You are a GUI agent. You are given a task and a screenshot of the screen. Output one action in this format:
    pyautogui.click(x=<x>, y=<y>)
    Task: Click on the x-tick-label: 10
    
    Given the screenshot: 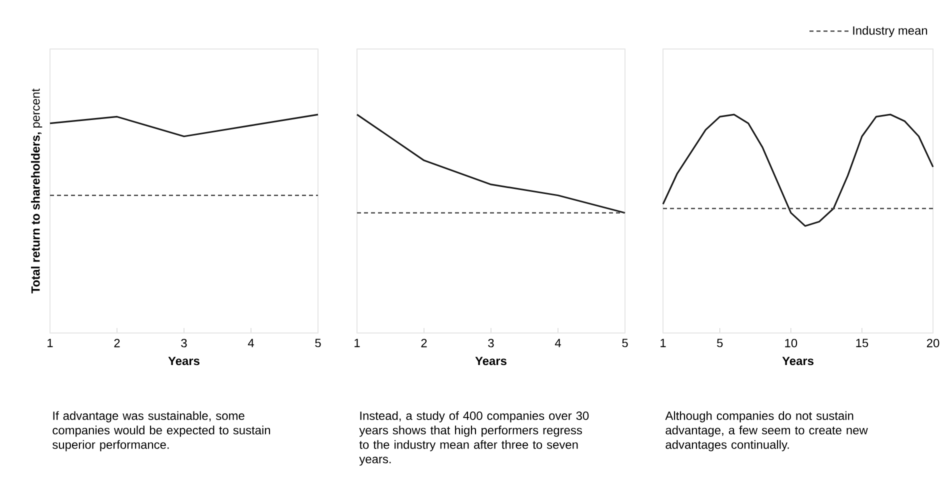 What is the action you would take?
    pyautogui.click(x=791, y=343)
    